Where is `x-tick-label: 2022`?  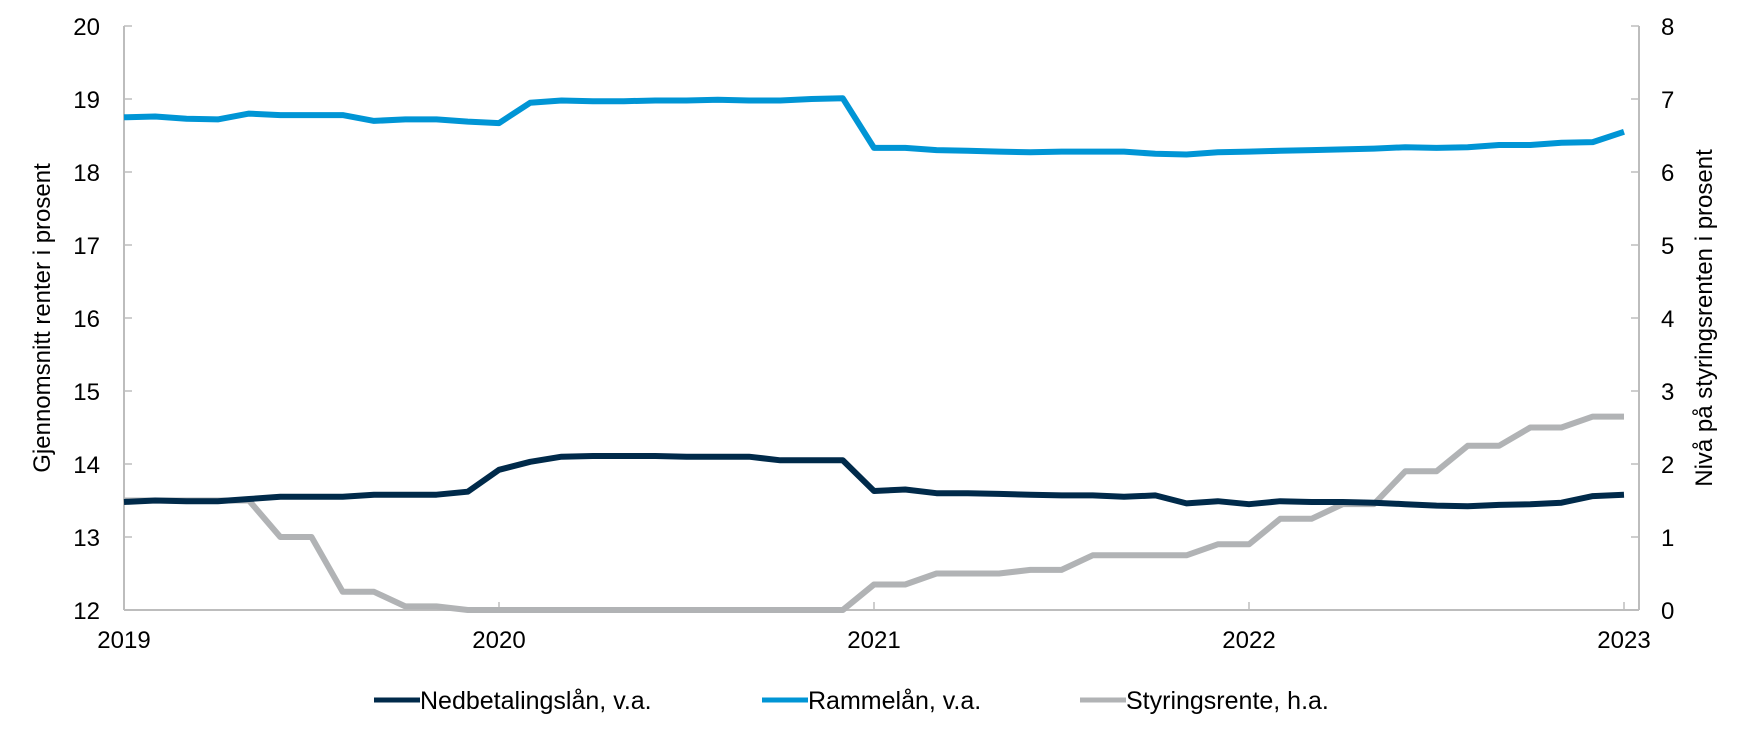 x-tick-label: 2022 is located at coordinates (1248, 640).